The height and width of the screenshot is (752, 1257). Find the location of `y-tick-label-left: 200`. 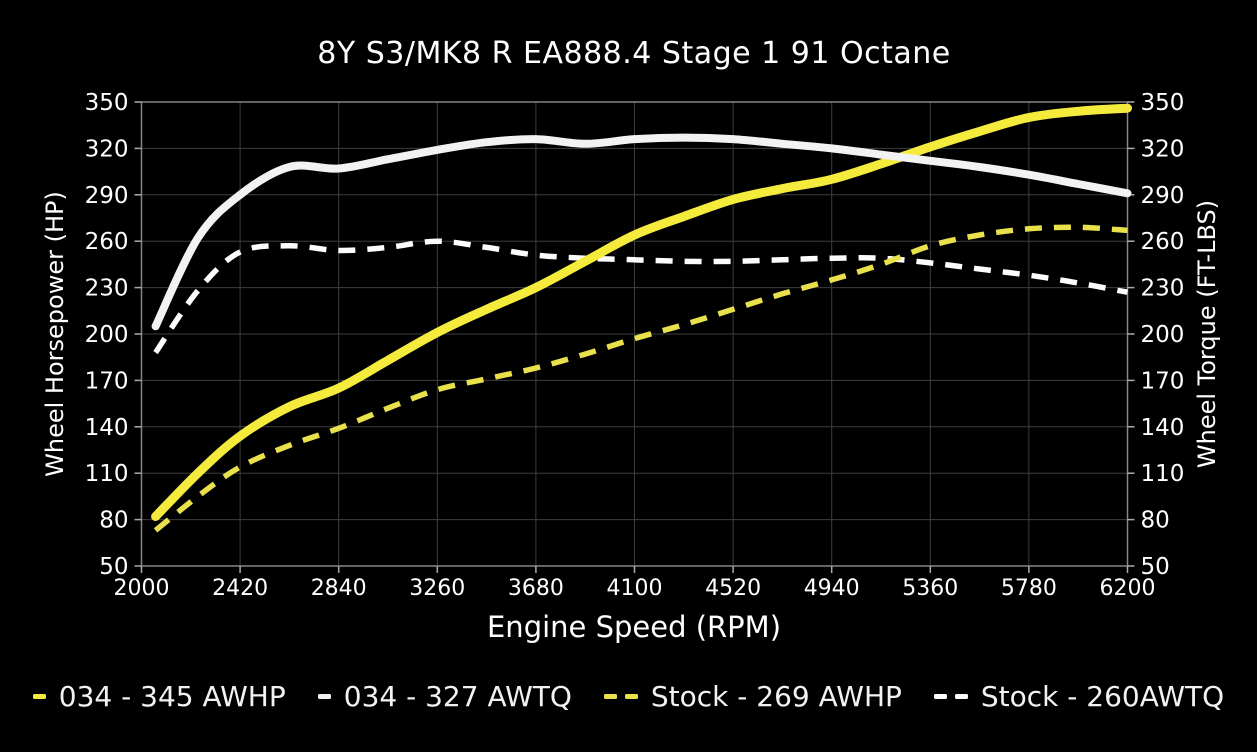

y-tick-label-left: 200 is located at coordinates (107, 335).